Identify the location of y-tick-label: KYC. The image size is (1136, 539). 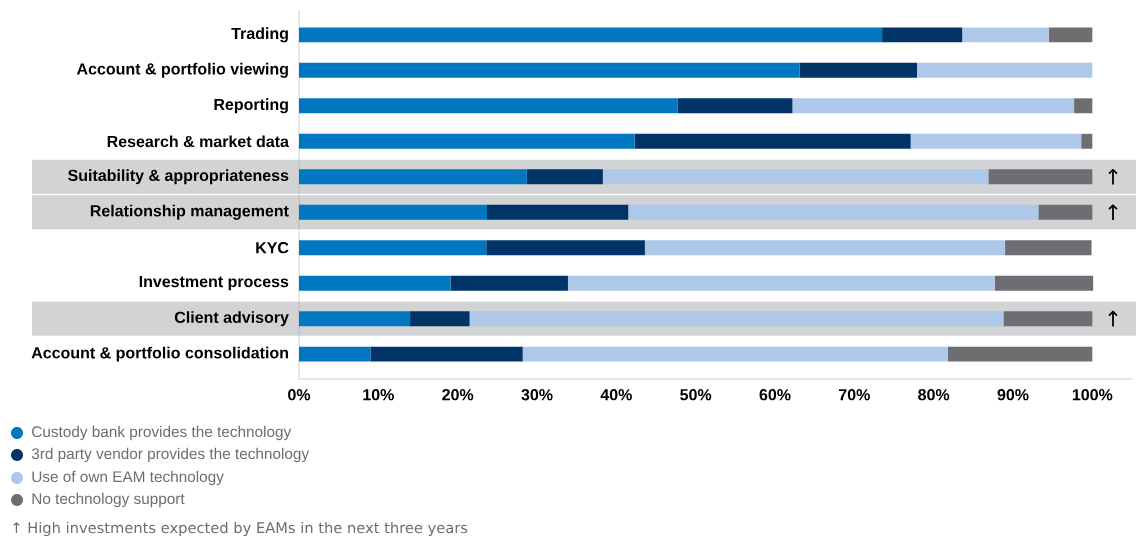
(272, 248).